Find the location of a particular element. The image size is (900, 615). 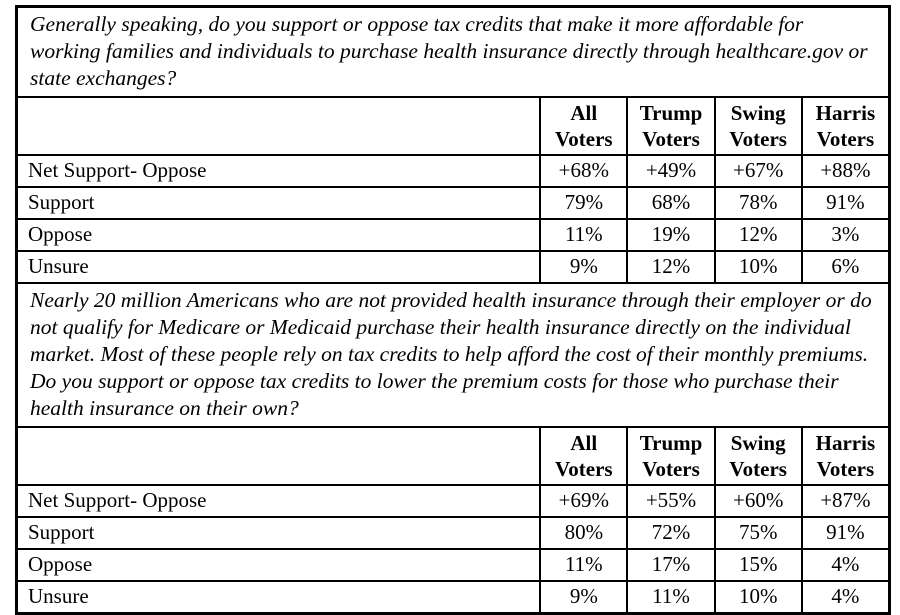

cell-value: +88% is located at coordinates (845, 171).